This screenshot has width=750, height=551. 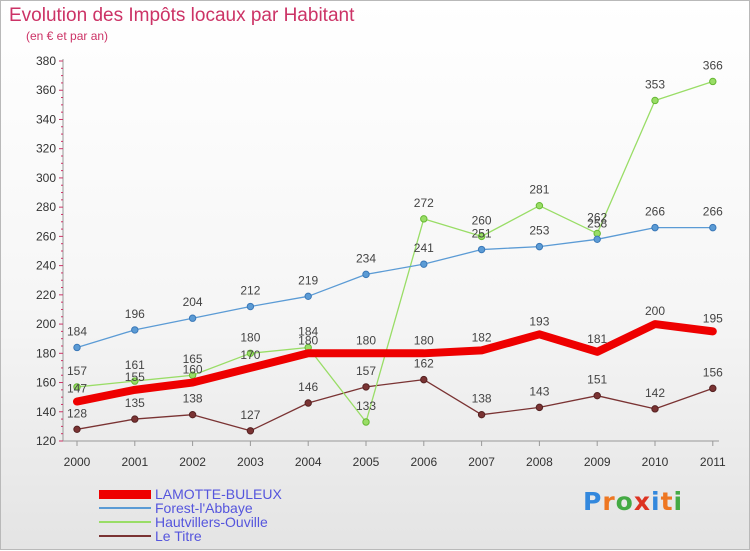 What do you see at coordinates (655, 84) in the screenshot?
I see `series-2-data-label: 353` at bounding box center [655, 84].